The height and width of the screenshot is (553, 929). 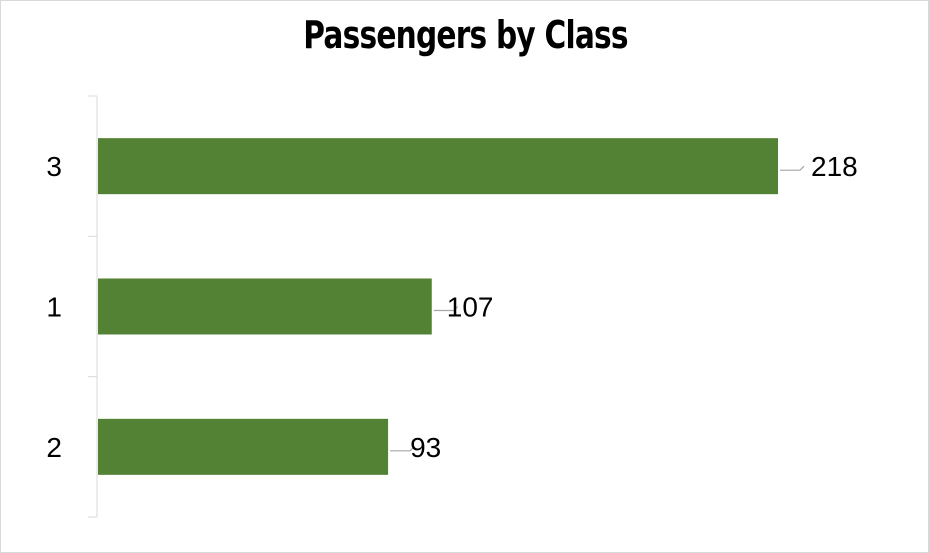 I want to click on chart-title: Passengers by Class, so click(x=465, y=35).